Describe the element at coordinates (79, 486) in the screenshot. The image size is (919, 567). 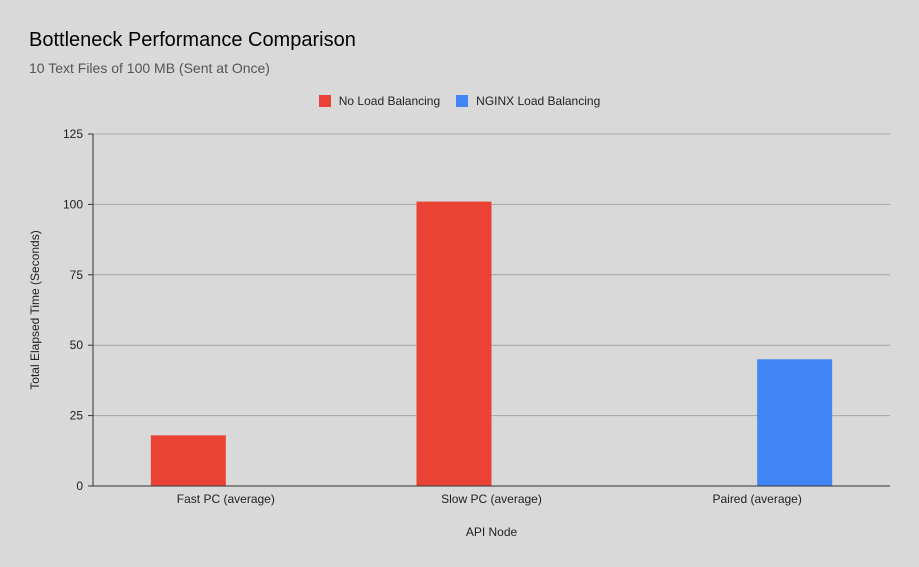
I see `y-tick-label: 0` at that location.